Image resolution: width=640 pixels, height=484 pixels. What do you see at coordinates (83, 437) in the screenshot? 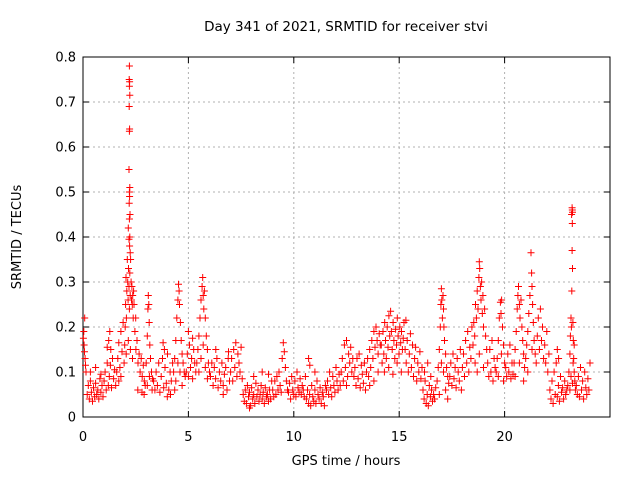
I see `x-tick-label: 0` at bounding box center [83, 437].